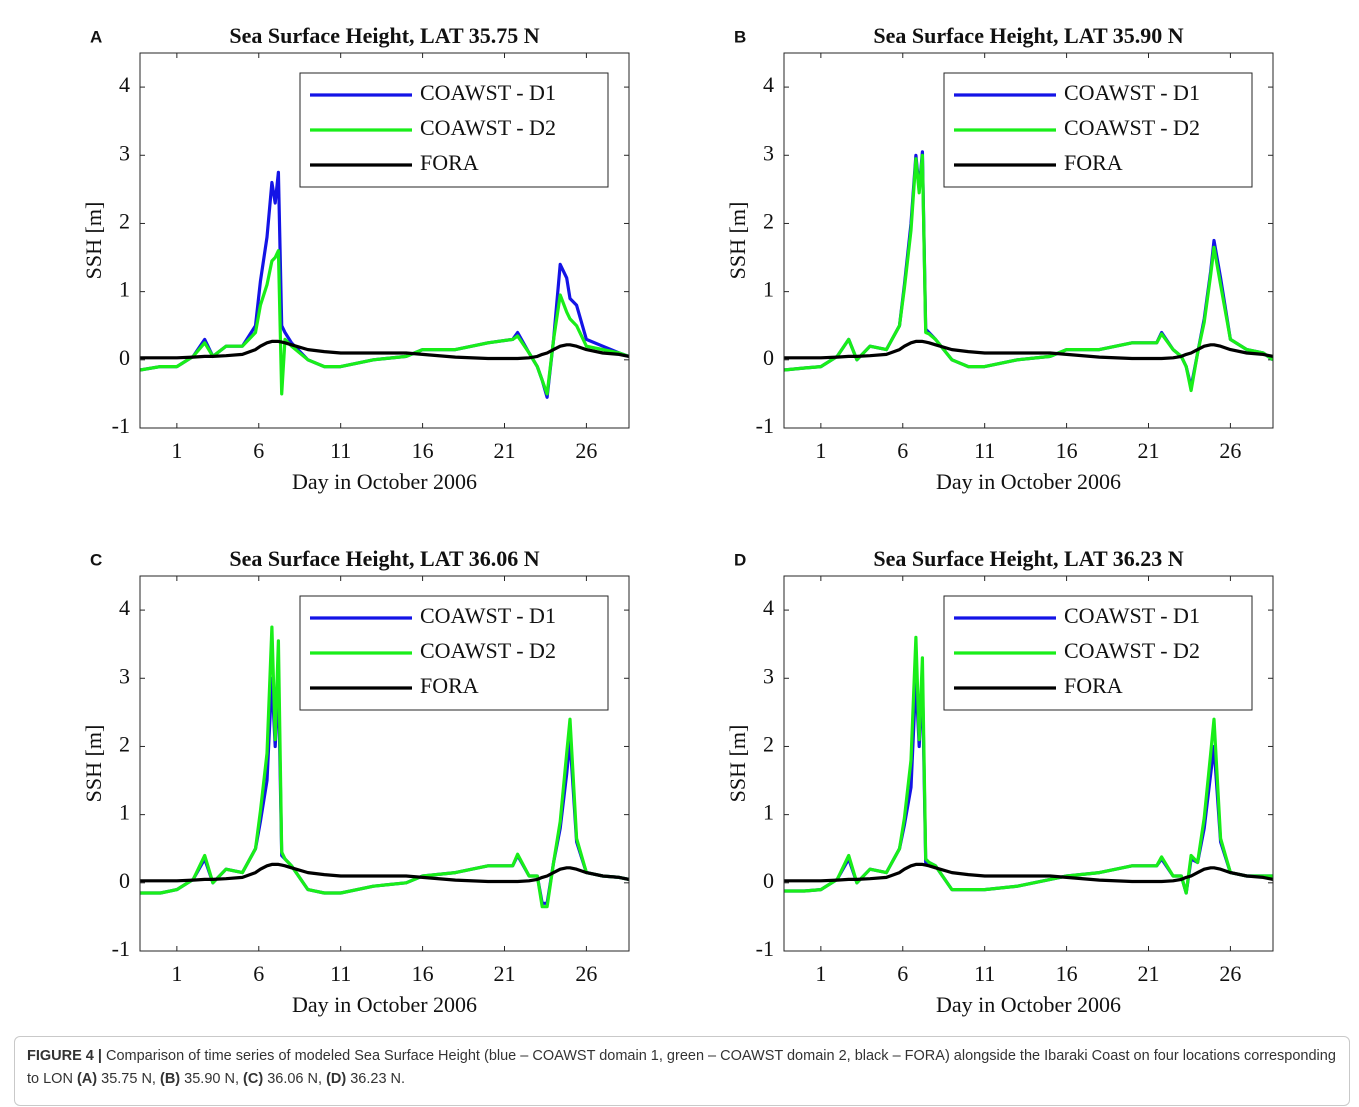  What do you see at coordinates (211, 1079) in the screenshot?
I see `caption-value: 35.90 N,` at bounding box center [211, 1079].